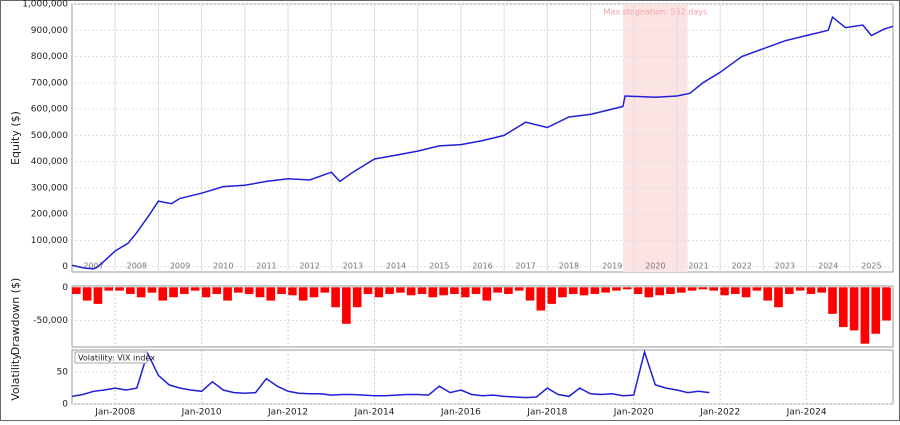 This screenshot has width=900, height=425. I want to click on y-tick-label: 700,000, so click(49, 83).